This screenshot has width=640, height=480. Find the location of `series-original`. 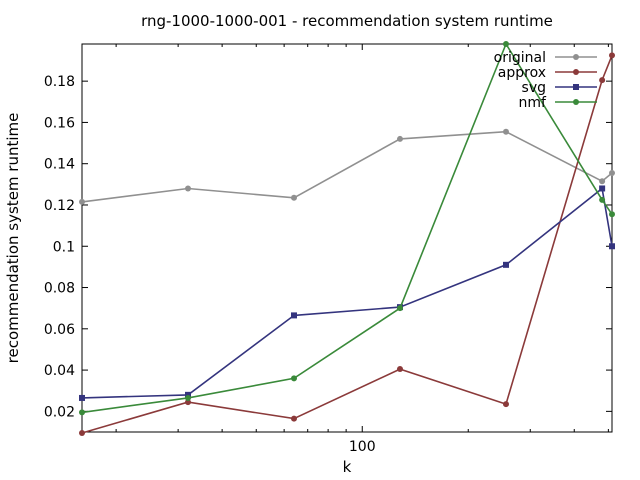

series-original is located at coordinates (347, 166).